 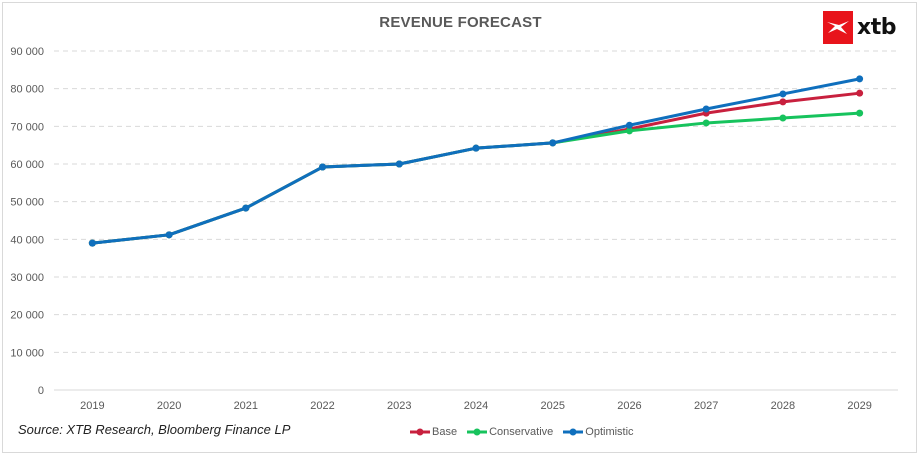 What do you see at coordinates (27, 353) in the screenshot?
I see `y-tick-label: 10 000` at bounding box center [27, 353].